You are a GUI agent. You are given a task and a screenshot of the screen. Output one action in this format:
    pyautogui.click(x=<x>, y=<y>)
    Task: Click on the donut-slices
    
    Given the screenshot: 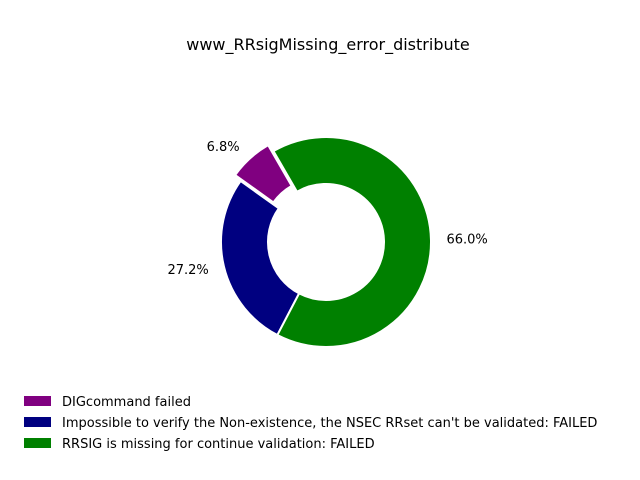 What is the action you would take?
    pyautogui.click(x=326, y=242)
    